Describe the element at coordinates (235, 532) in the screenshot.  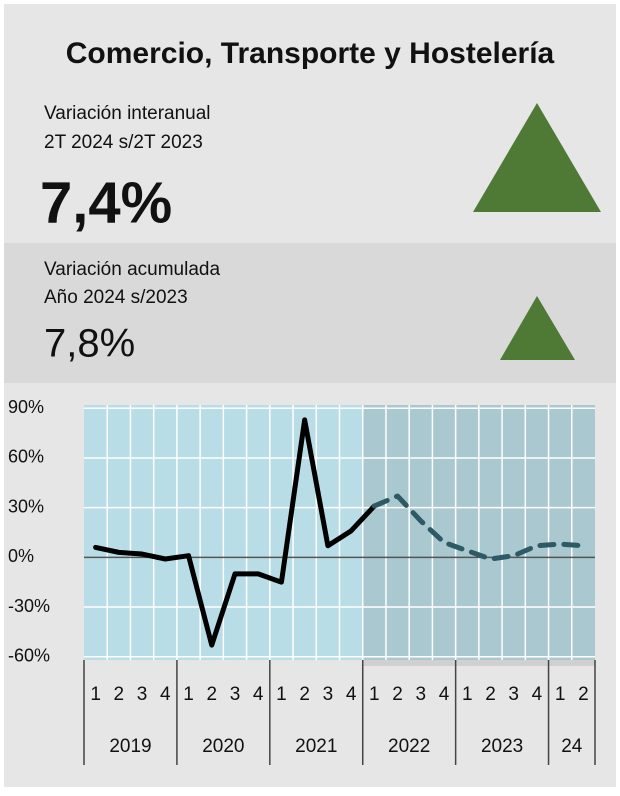
I see `line-solid` at that location.